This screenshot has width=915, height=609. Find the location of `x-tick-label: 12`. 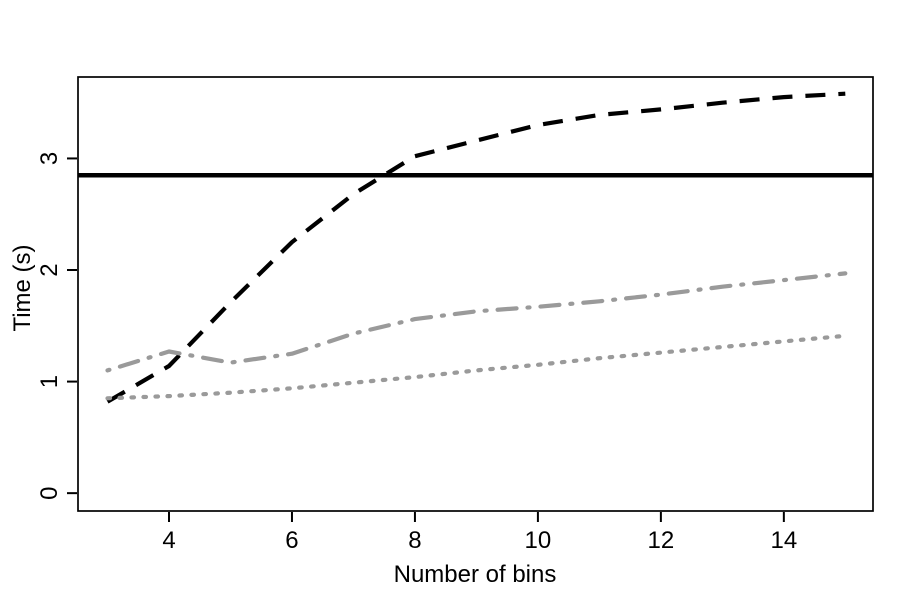

x-tick-label: 12 is located at coordinates (661, 540).